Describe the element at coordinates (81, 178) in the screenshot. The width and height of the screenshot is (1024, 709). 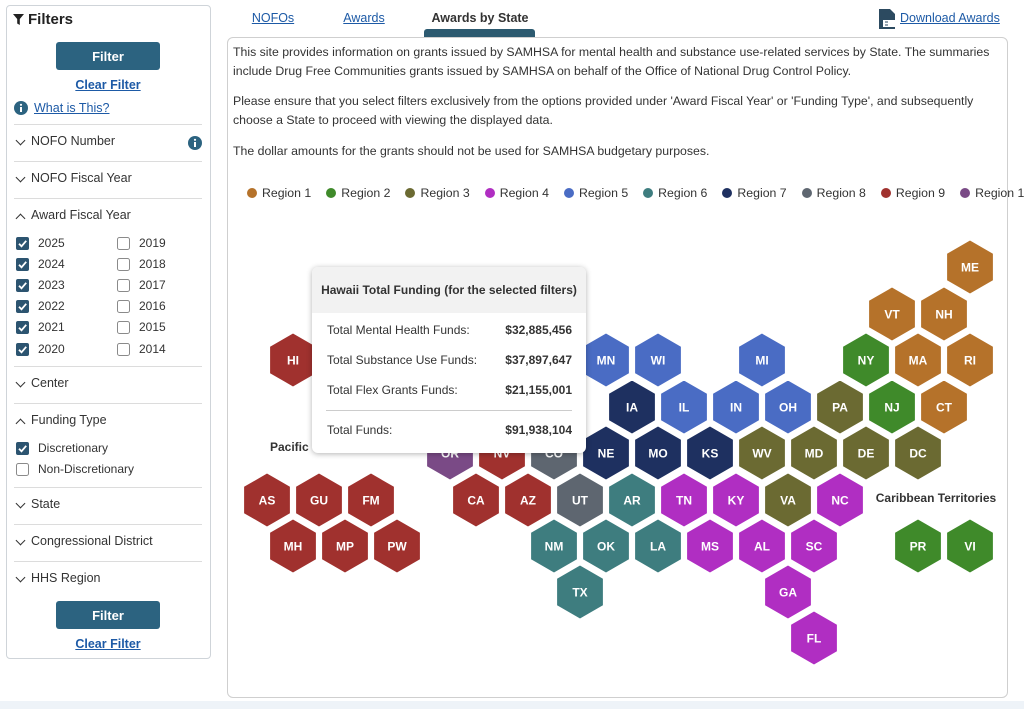
I see `filter-section-header: NOFO Fiscal Year` at that location.